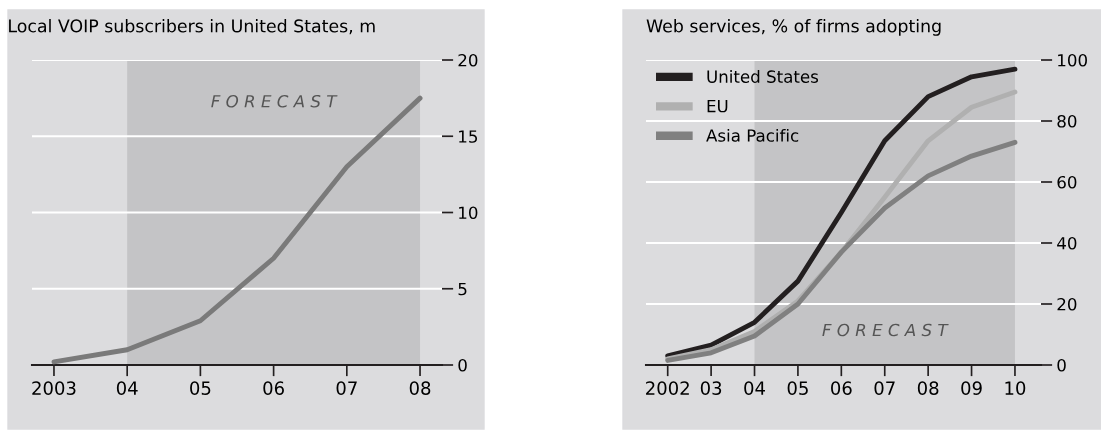 The height and width of the screenshot is (439, 1101). I want to click on legend-label: Asia Pacific, so click(752, 135).